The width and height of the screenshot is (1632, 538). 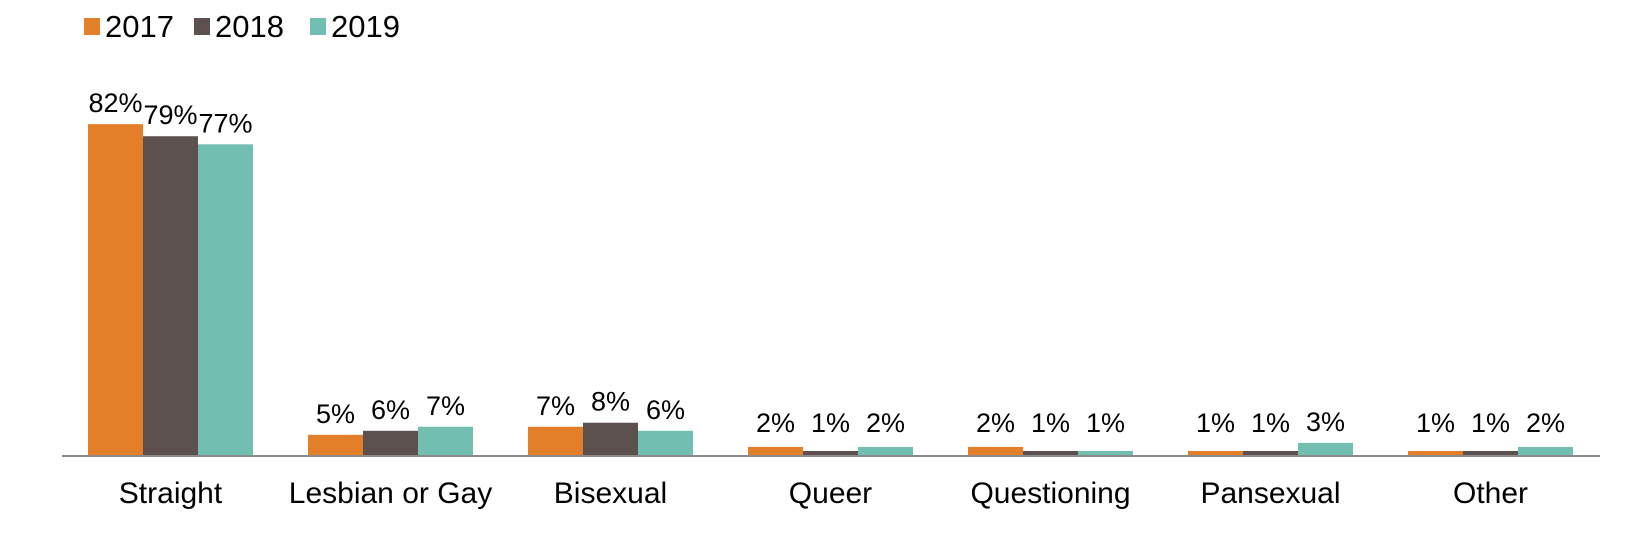 I want to click on data-label-straight-2018: 79%, so click(x=170, y=115).